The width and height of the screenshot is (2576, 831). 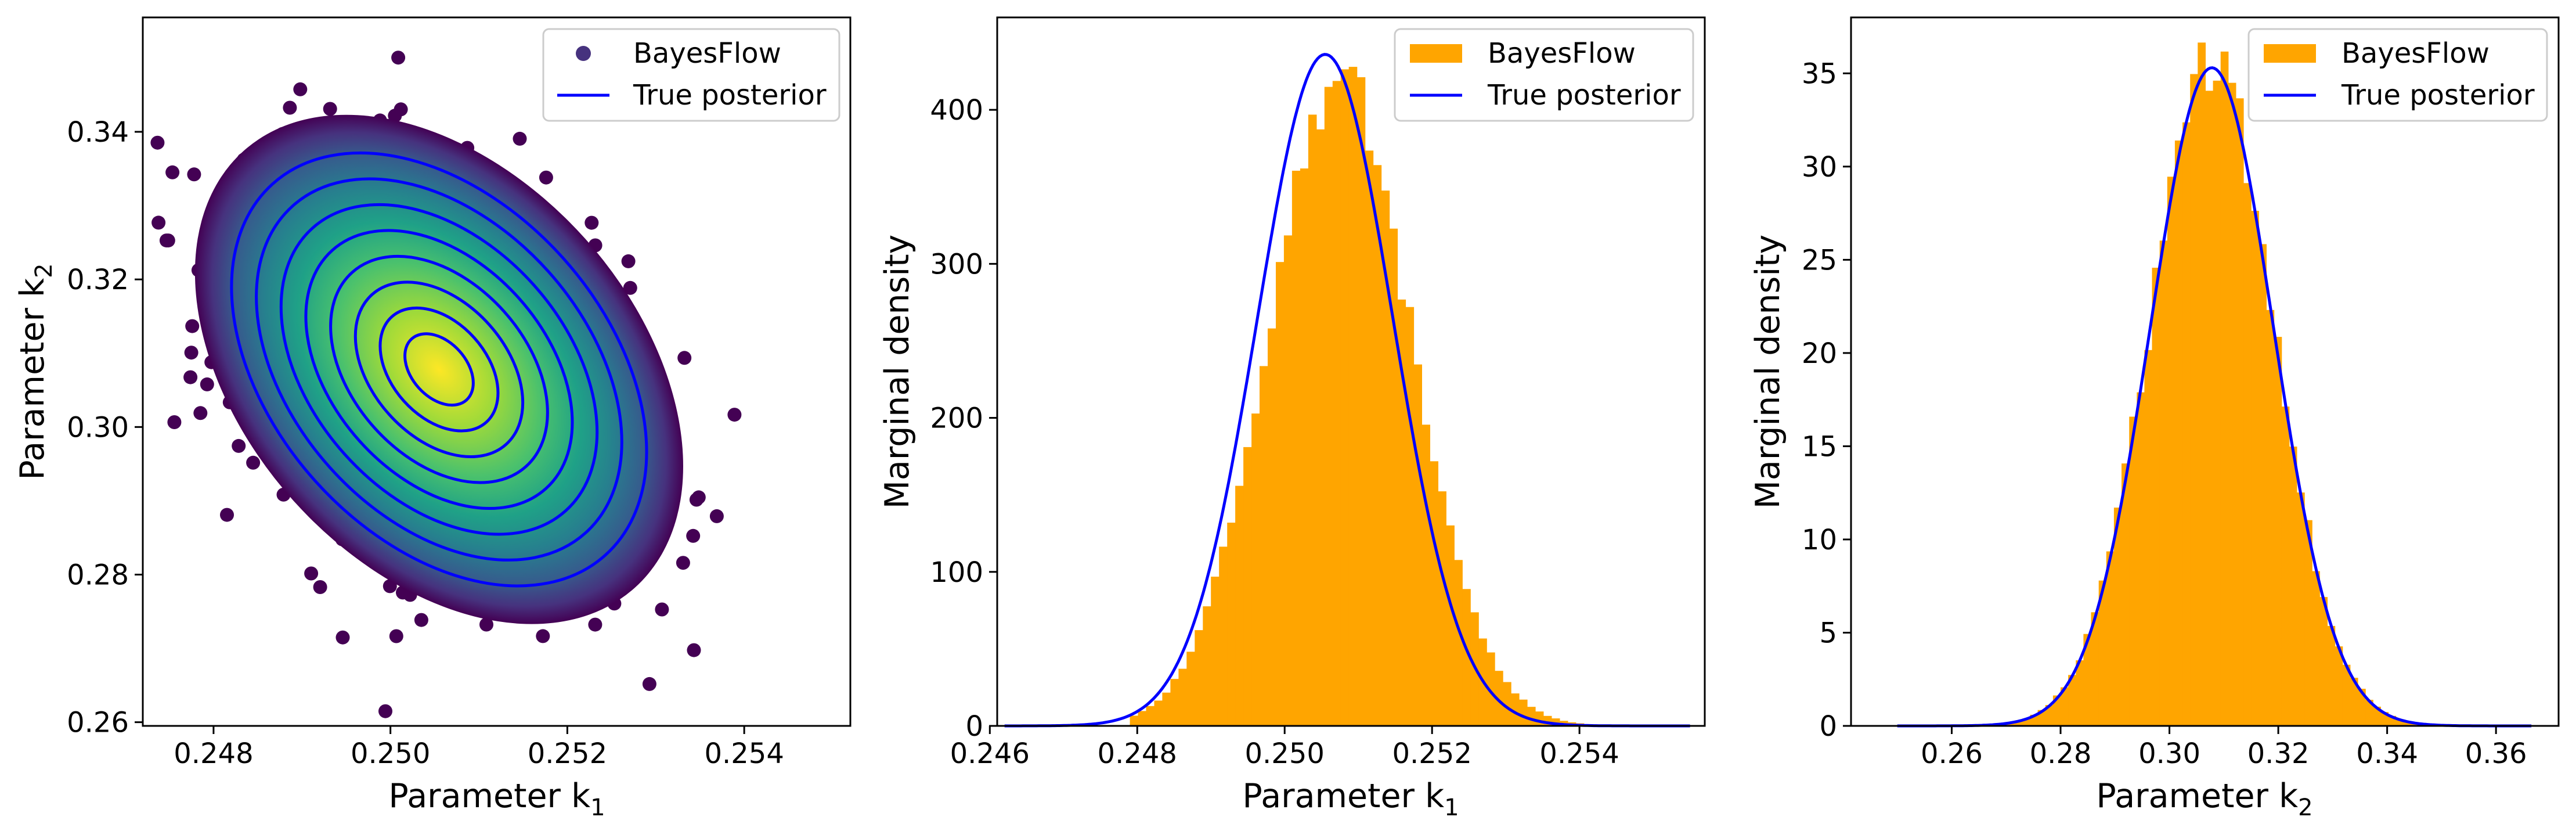 What do you see at coordinates (1820, 446) in the screenshot?
I see `y-tick-label: 15` at bounding box center [1820, 446].